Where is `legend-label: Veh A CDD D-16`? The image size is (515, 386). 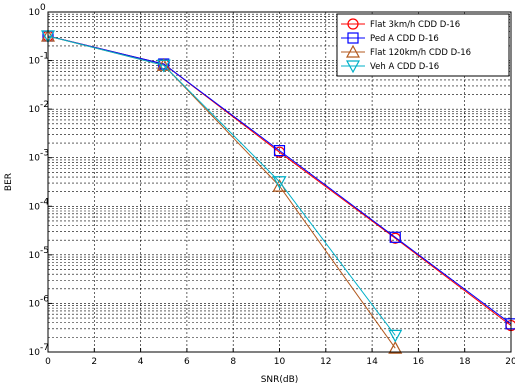 legend-label: Veh A CDD D-16 is located at coordinates (404, 67).